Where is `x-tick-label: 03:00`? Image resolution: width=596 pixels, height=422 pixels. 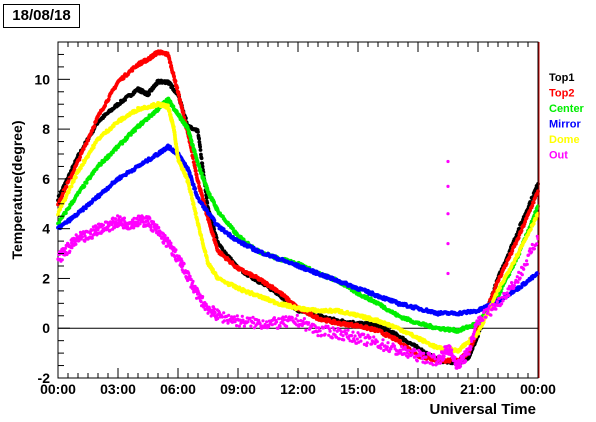 x-tick-label: 03:00 is located at coordinates (118, 389).